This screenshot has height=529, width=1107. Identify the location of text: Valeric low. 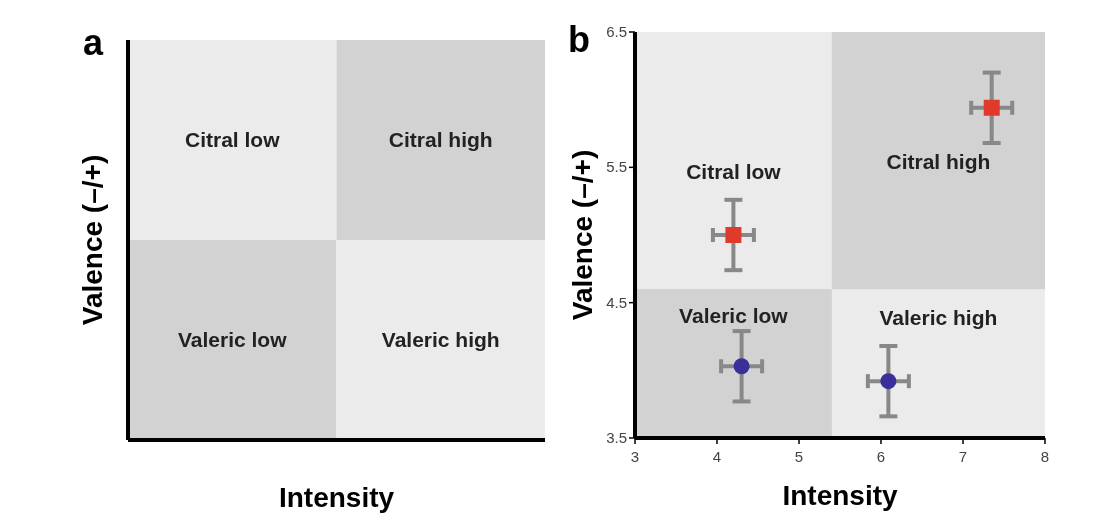
(232, 339).